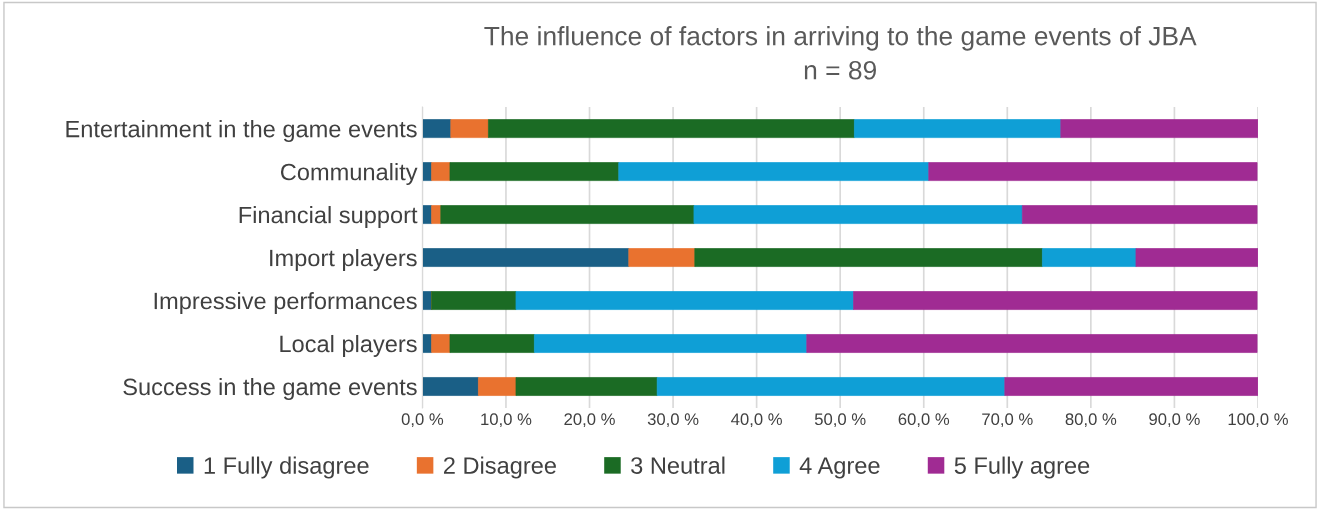  I want to click on x-tick-label: 90,0 %, so click(1174, 420).